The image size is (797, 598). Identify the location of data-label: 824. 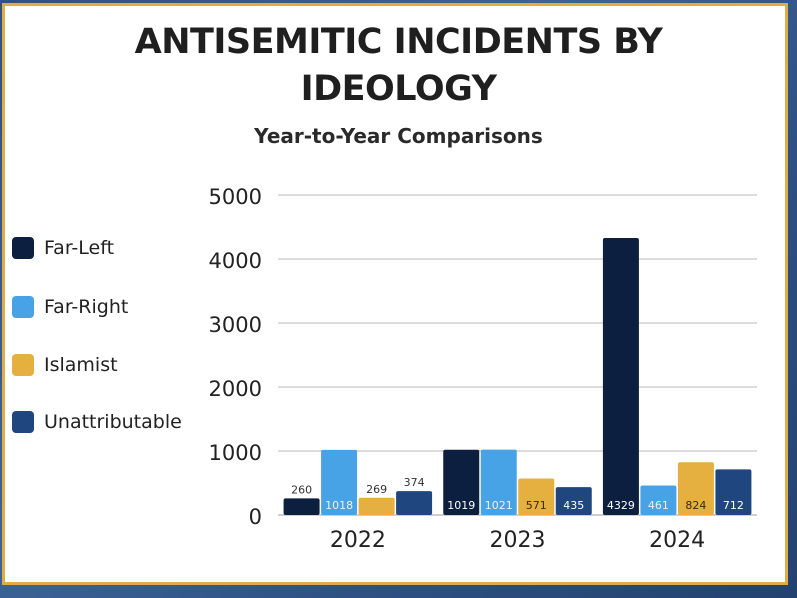
(695, 505).